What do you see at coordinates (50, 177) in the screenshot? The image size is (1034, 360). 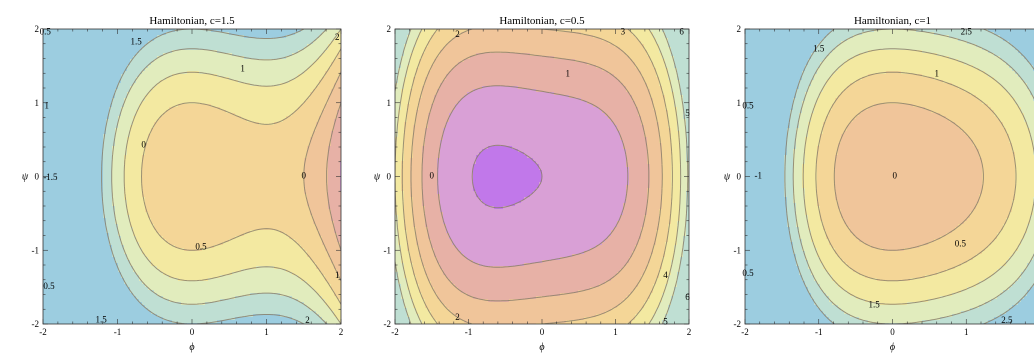 I see `contour-label: -1.5` at bounding box center [50, 177].